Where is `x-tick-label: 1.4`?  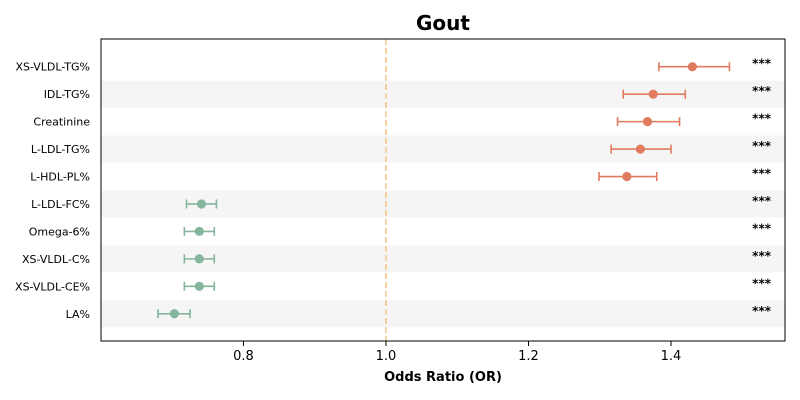
x-tick-label: 1.4 is located at coordinates (671, 356).